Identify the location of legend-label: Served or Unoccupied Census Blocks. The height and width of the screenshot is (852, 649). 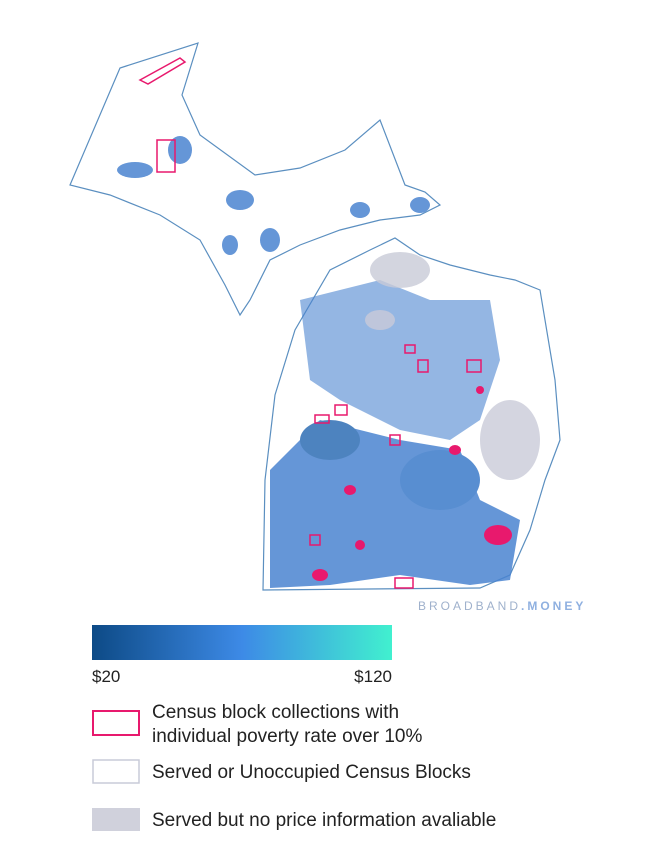
(311, 772).